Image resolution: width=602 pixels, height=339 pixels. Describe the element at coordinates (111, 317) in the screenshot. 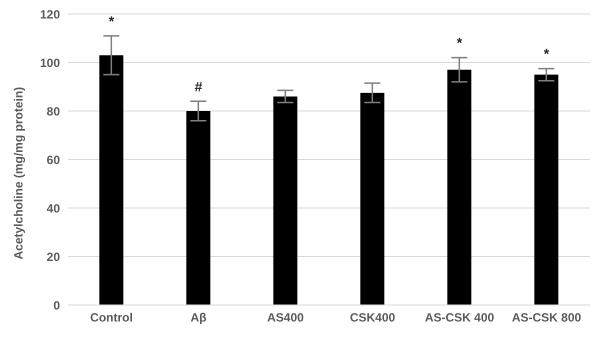

I see `x-tick-label: Control` at that location.